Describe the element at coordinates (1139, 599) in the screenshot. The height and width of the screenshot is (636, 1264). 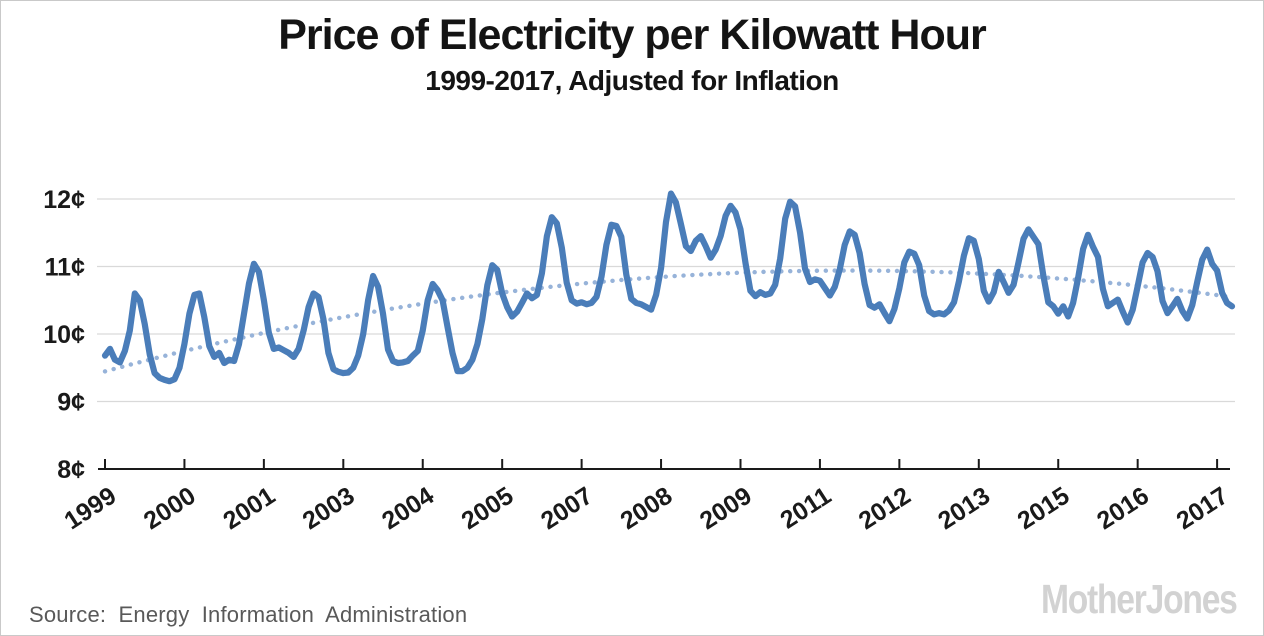
I see `motherjones-logo: MotherJones` at that location.